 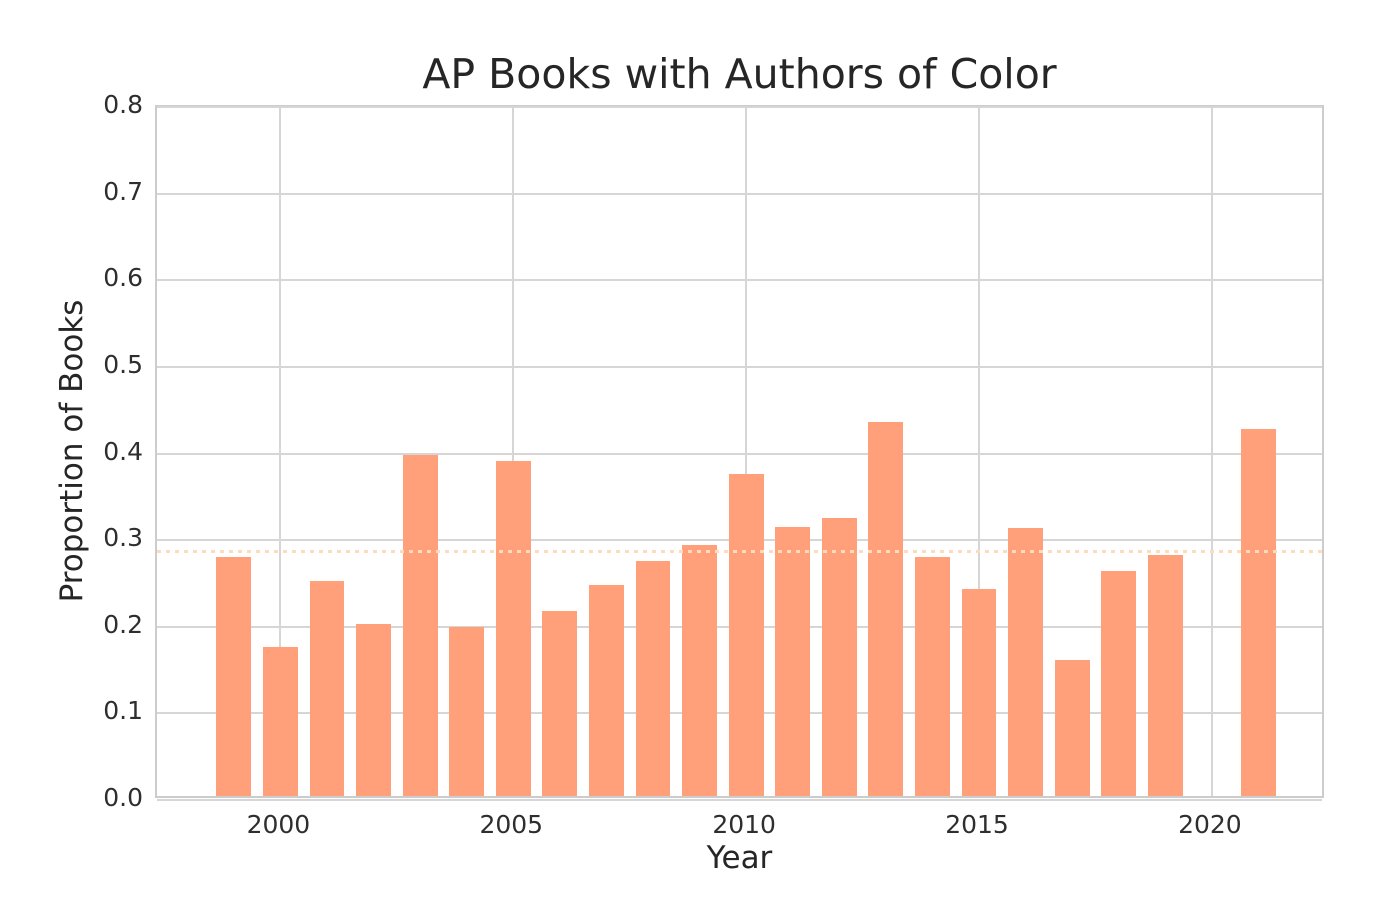 I want to click on y-tick-label: 0.5, so click(x=123, y=364).